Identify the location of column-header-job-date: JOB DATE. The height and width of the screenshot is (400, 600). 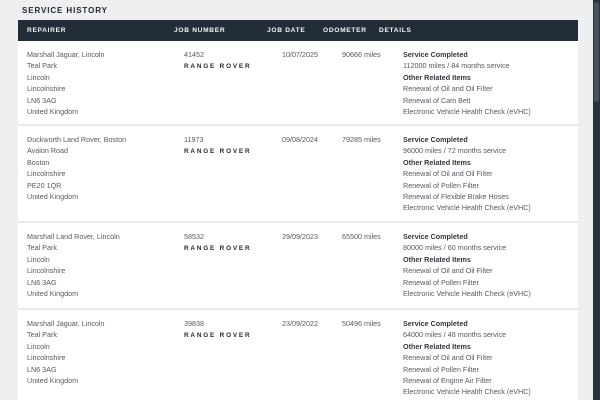
(286, 30).